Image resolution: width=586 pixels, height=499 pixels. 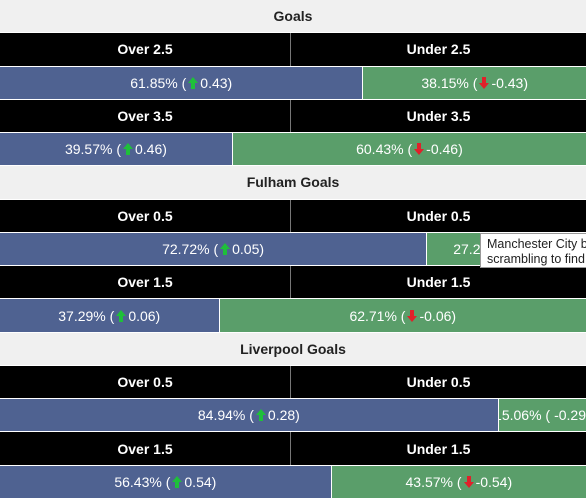 I want to click on over-header: Over 3.5, so click(x=145, y=116).